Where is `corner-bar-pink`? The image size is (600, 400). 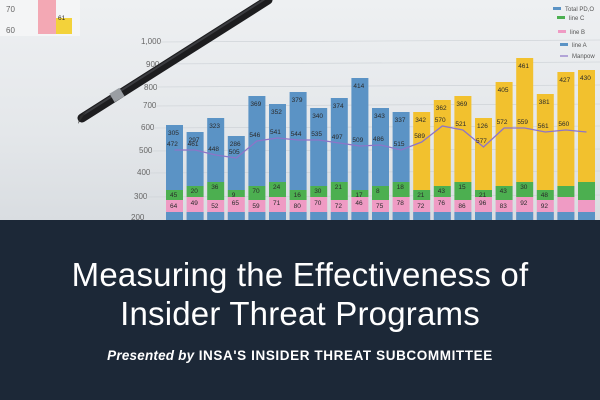
corner-bar-pink is located at coordinates (47, 17).